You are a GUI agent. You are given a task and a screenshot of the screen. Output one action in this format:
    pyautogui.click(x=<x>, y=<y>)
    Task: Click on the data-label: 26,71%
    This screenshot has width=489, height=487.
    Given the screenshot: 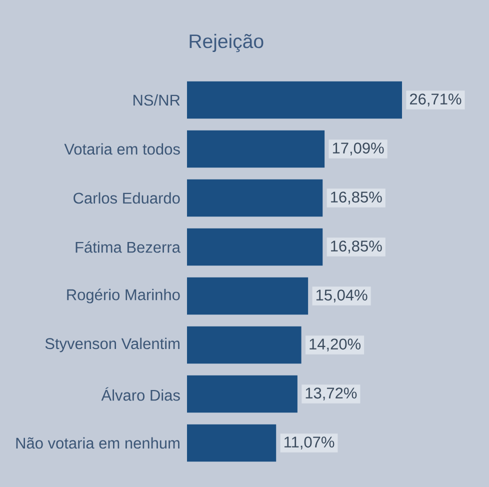 What is the action you would take?
    pyautogui.click(x=436, y=100)
    